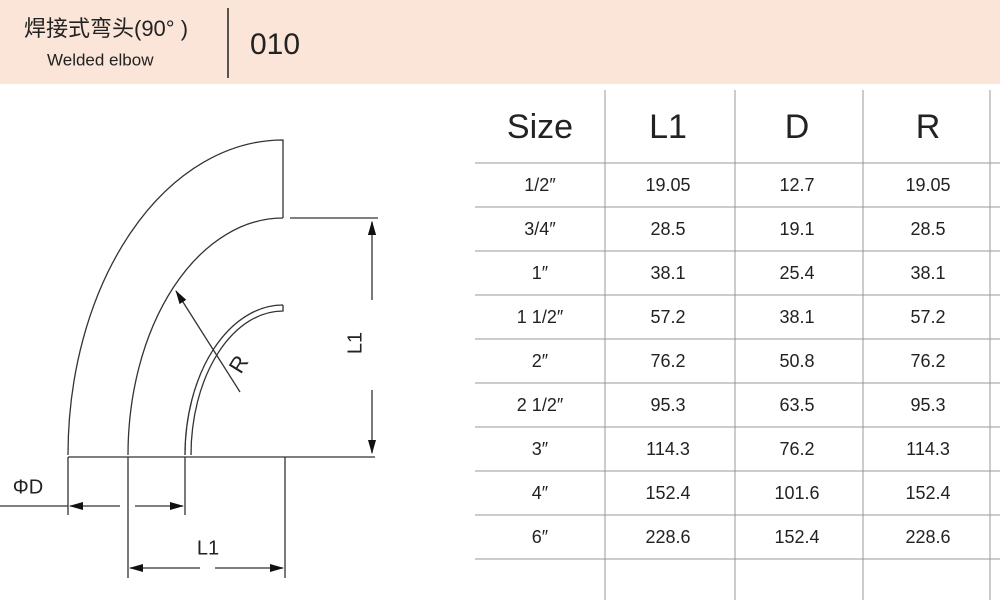  I want to click on table-cell: 4″, so click(540, 493).